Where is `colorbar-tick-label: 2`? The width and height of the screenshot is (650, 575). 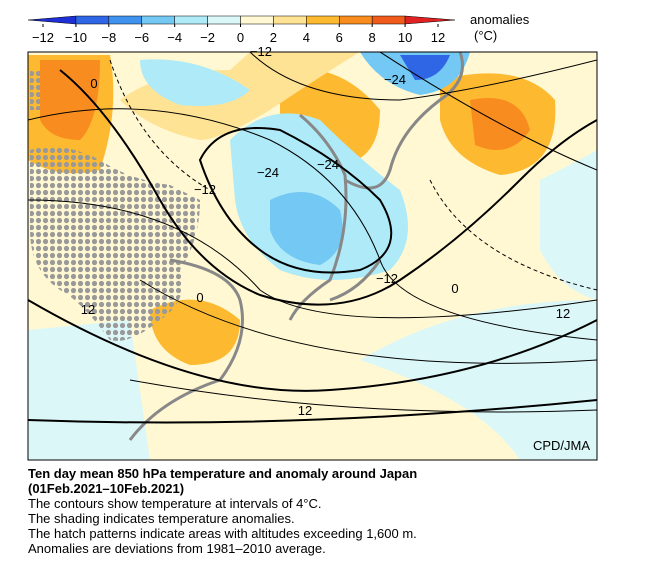 colorbar-tick-label: 2 is located at coordinates (273, 37).